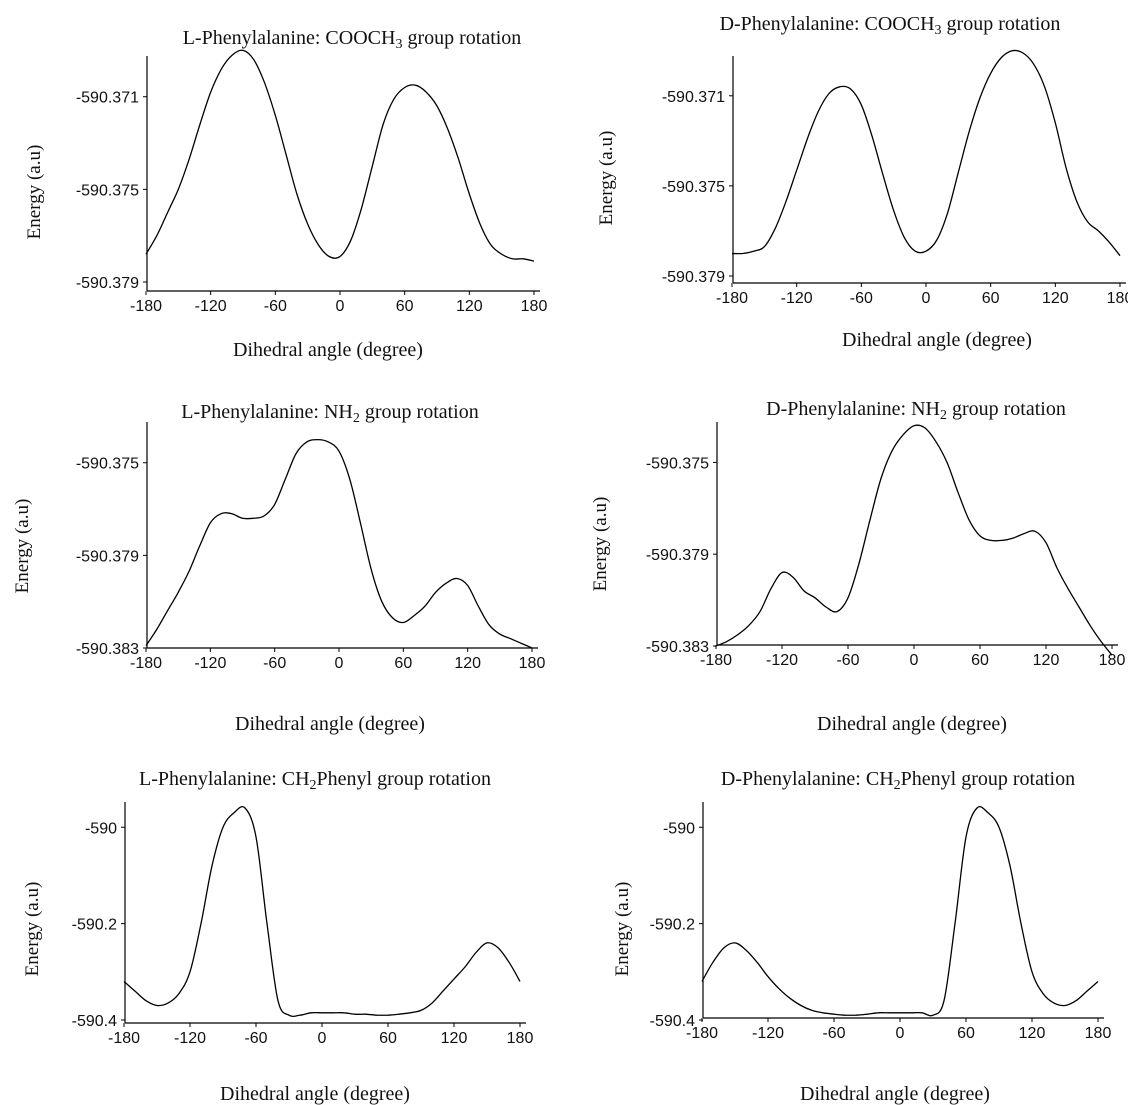 Image resolution: width=1128 pixels, height=1105 pixels. I want to click on chart-title: D-Phenylalanine: COOCH3 group rotation, so click(890, 25).